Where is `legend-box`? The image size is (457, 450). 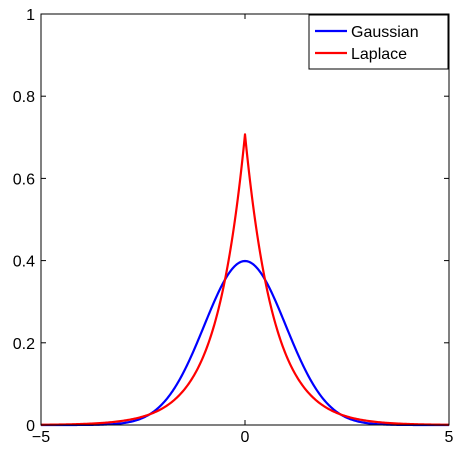 legend-box is located at coordinates (378, 42).